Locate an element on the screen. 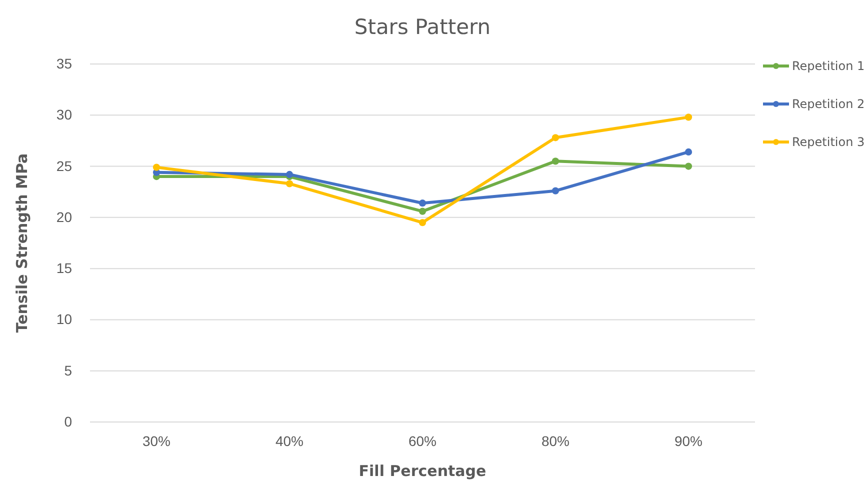 This screenshot has width=865, height=486. x-tick-label: 90% is located at coordinates (688, 440).